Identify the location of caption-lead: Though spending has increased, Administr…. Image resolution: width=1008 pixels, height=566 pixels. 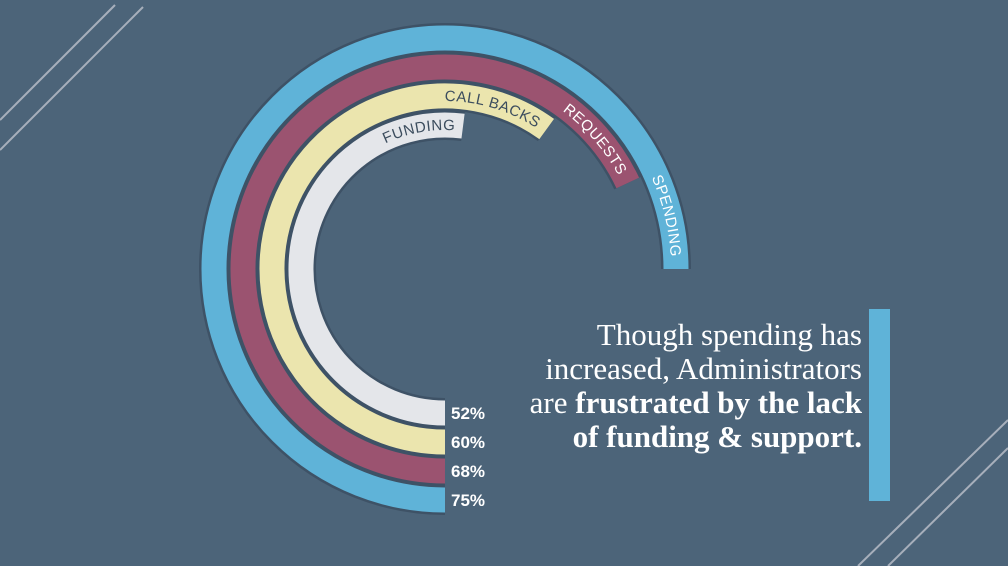
(695, 368).